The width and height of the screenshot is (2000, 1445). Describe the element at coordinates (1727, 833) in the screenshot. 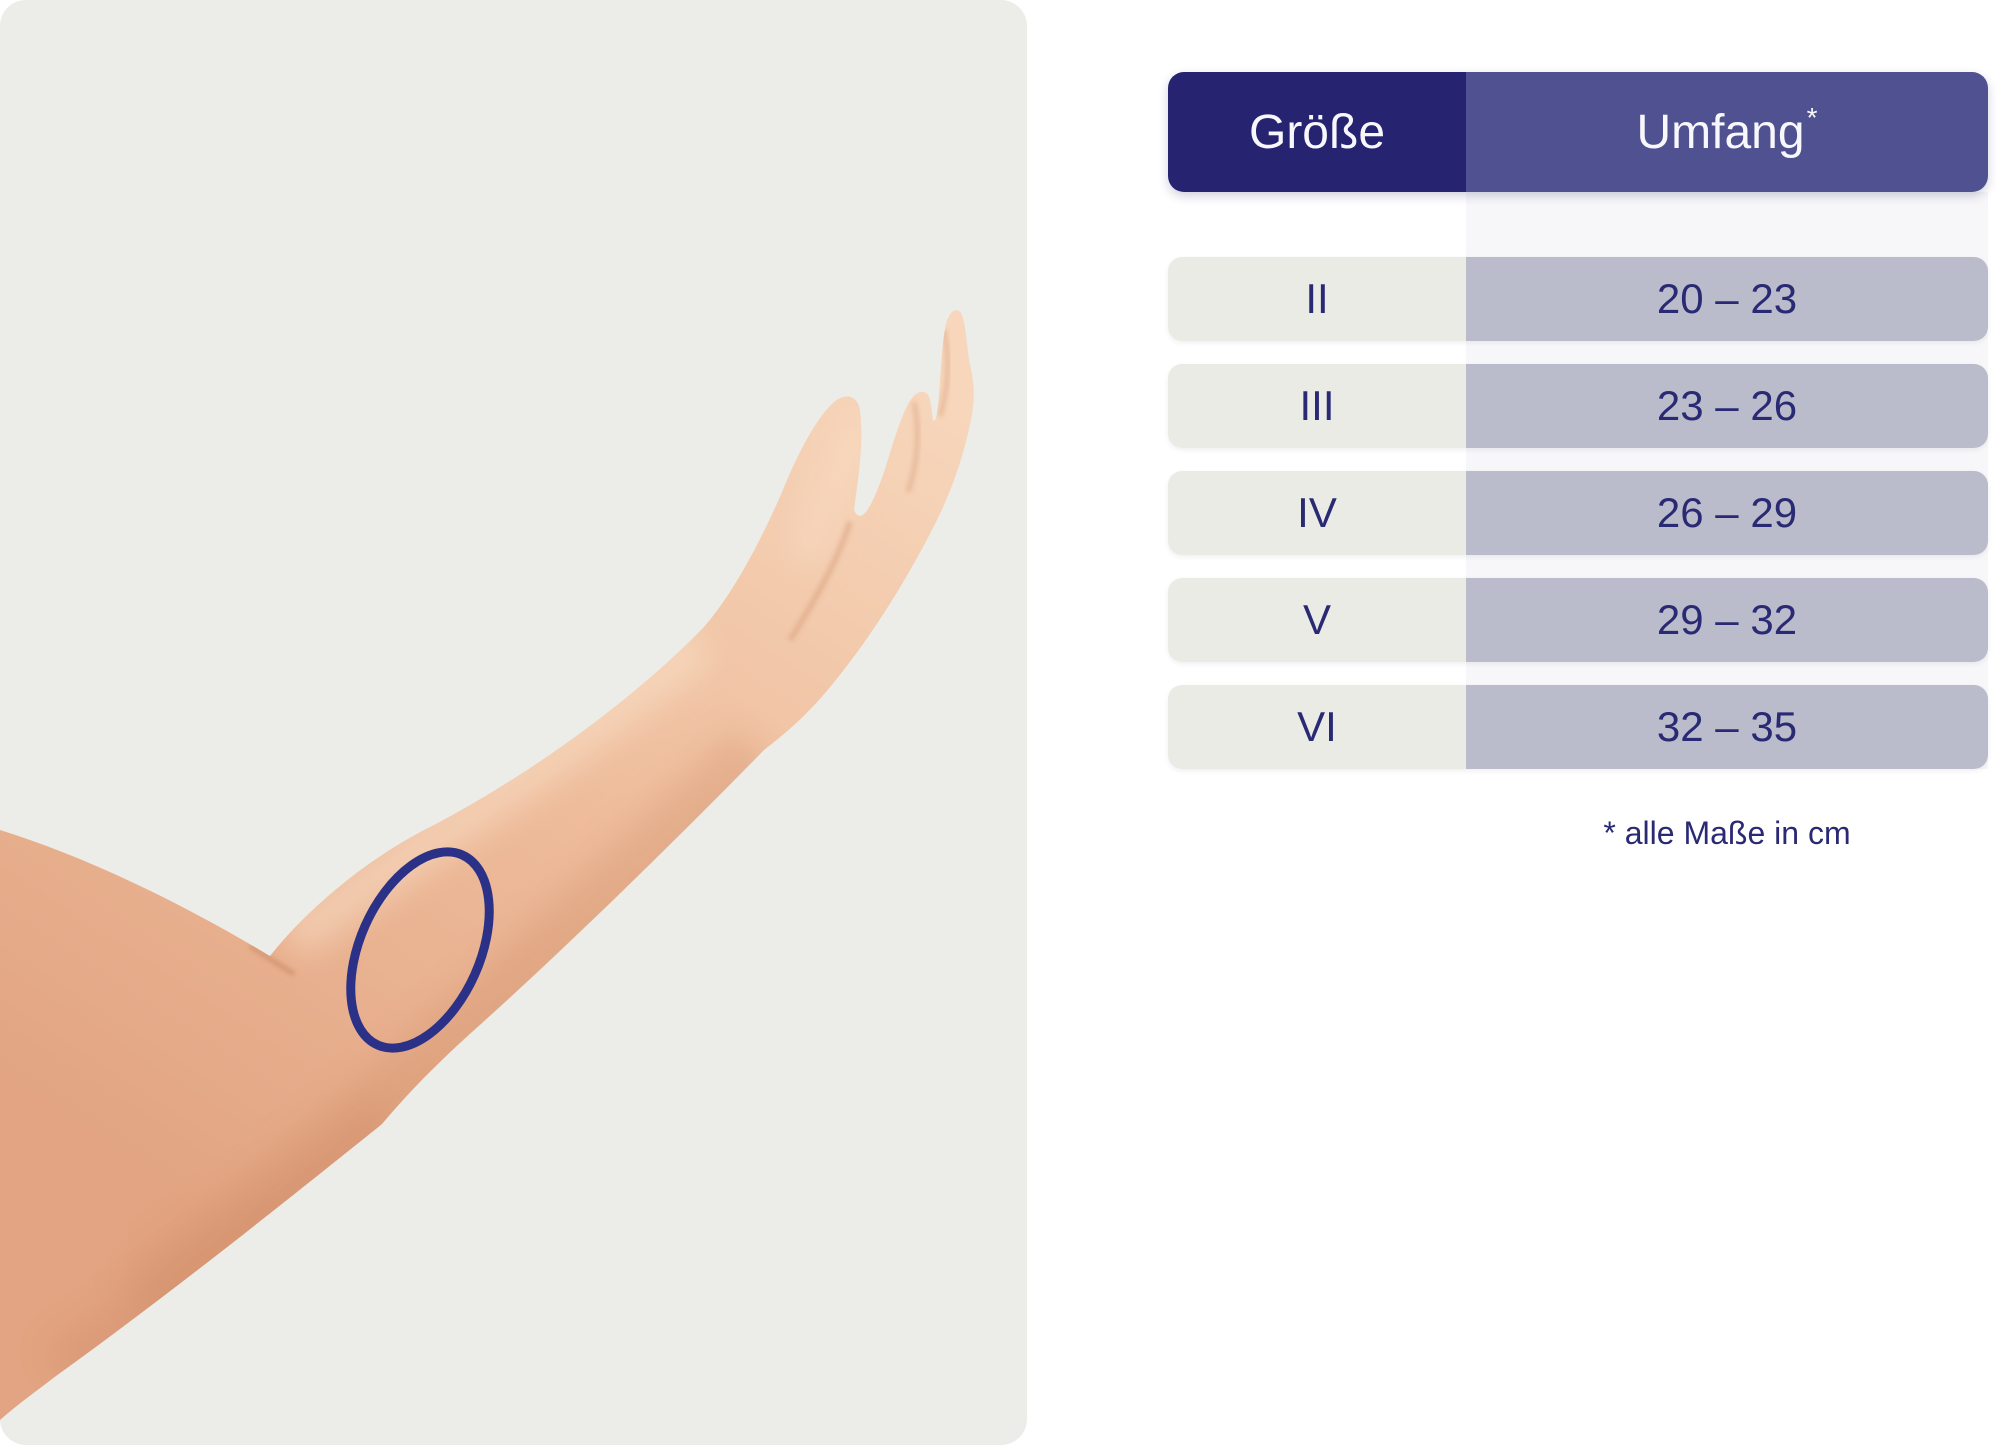

I see `footnote: * alle Maße in cm` at that location.